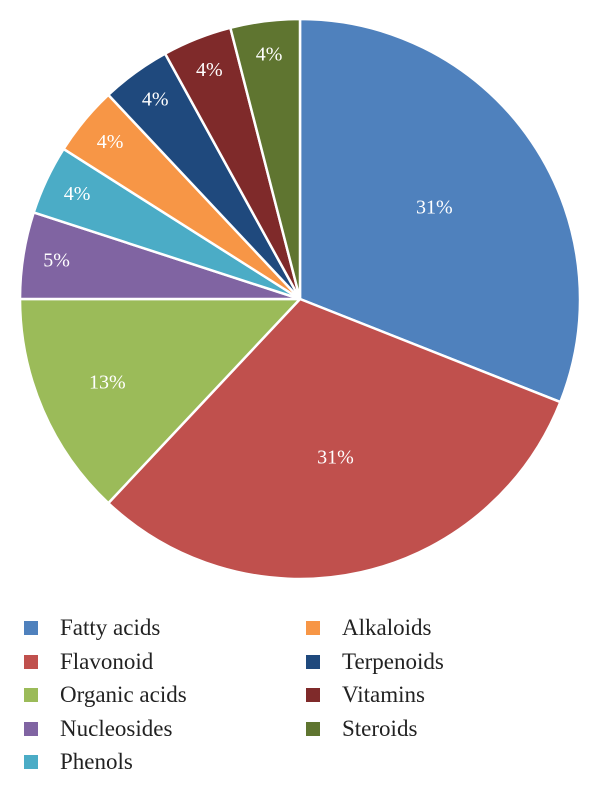  I want to click on legend-item-phenols: Phenols, so click(78, 762).